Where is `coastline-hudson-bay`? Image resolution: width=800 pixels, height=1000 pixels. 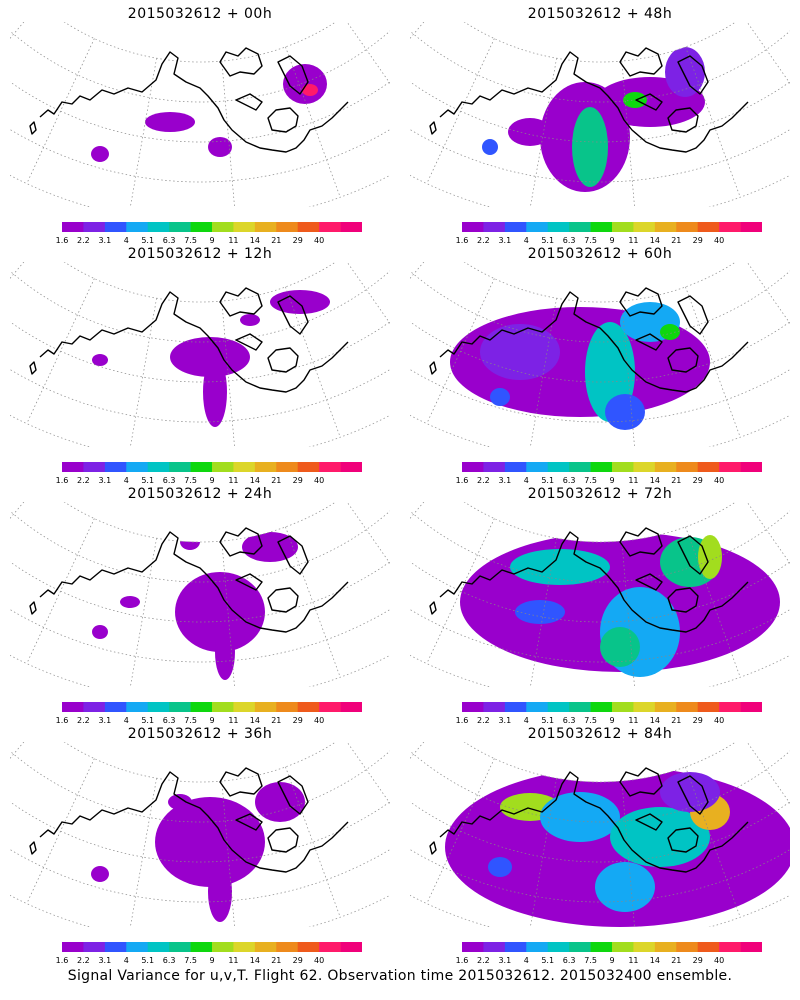
coastline-hudson-bay is located at coordinates (683, 840).